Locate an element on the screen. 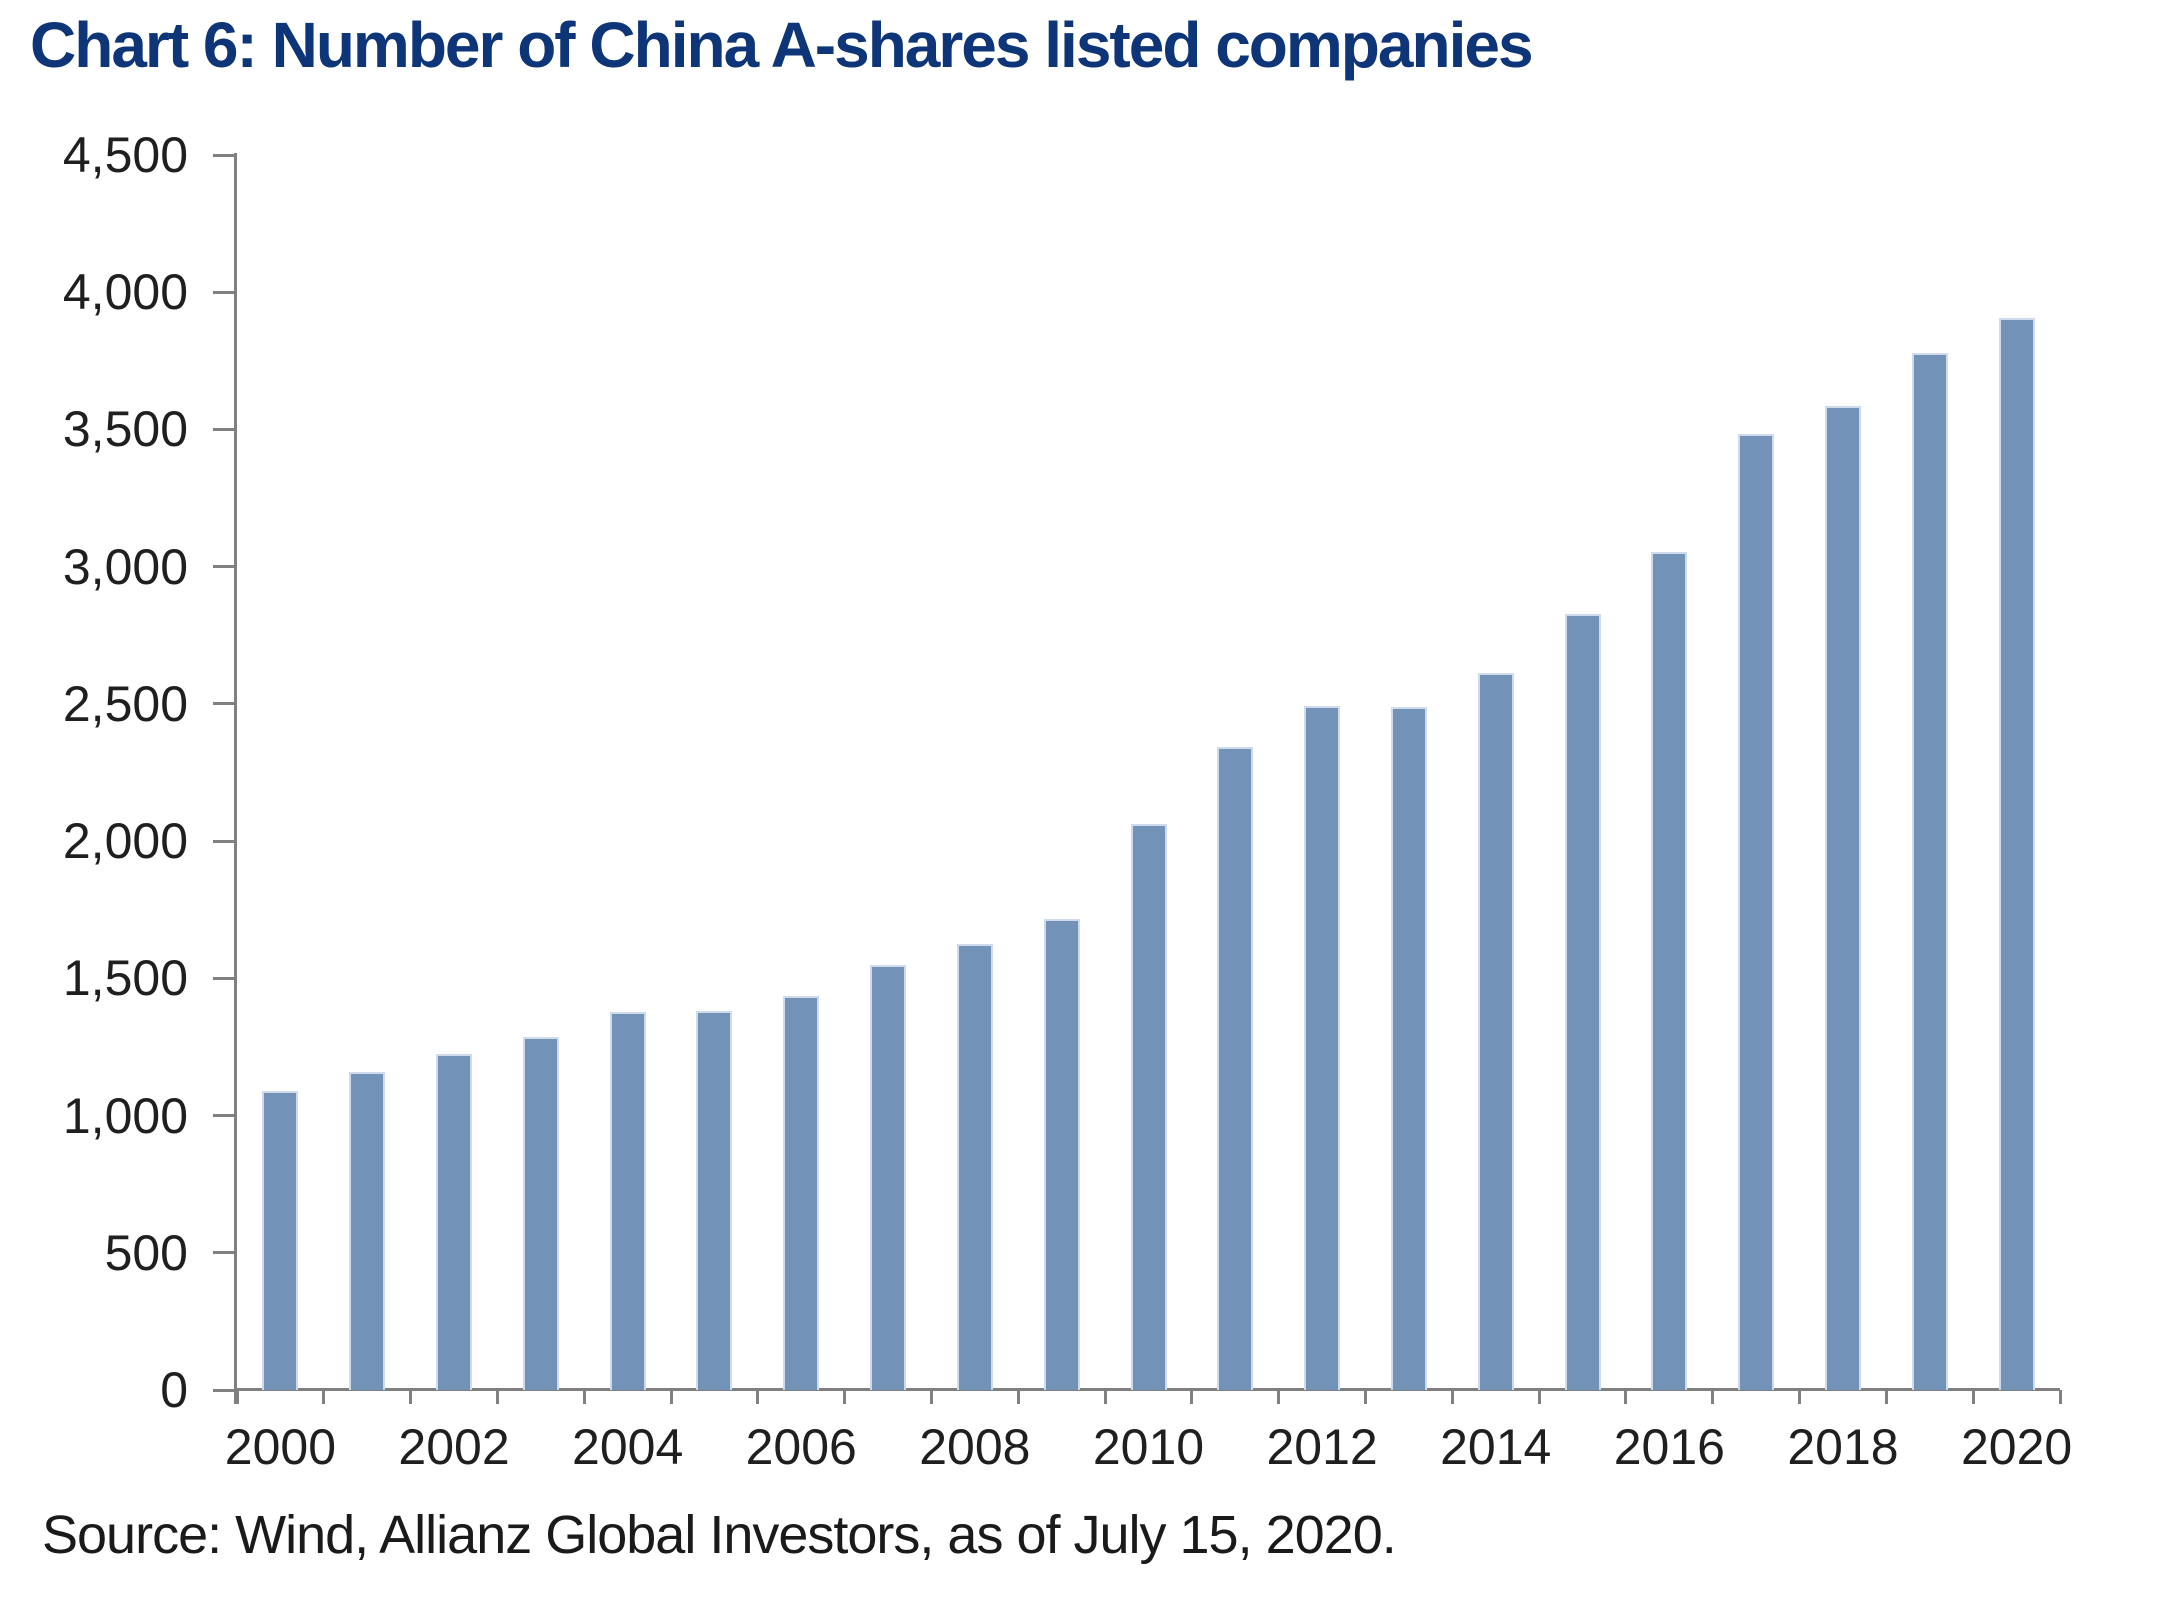 The image size is (2161, 1618). y-axis-label: 3,500 is located at coordinates (125, 429).